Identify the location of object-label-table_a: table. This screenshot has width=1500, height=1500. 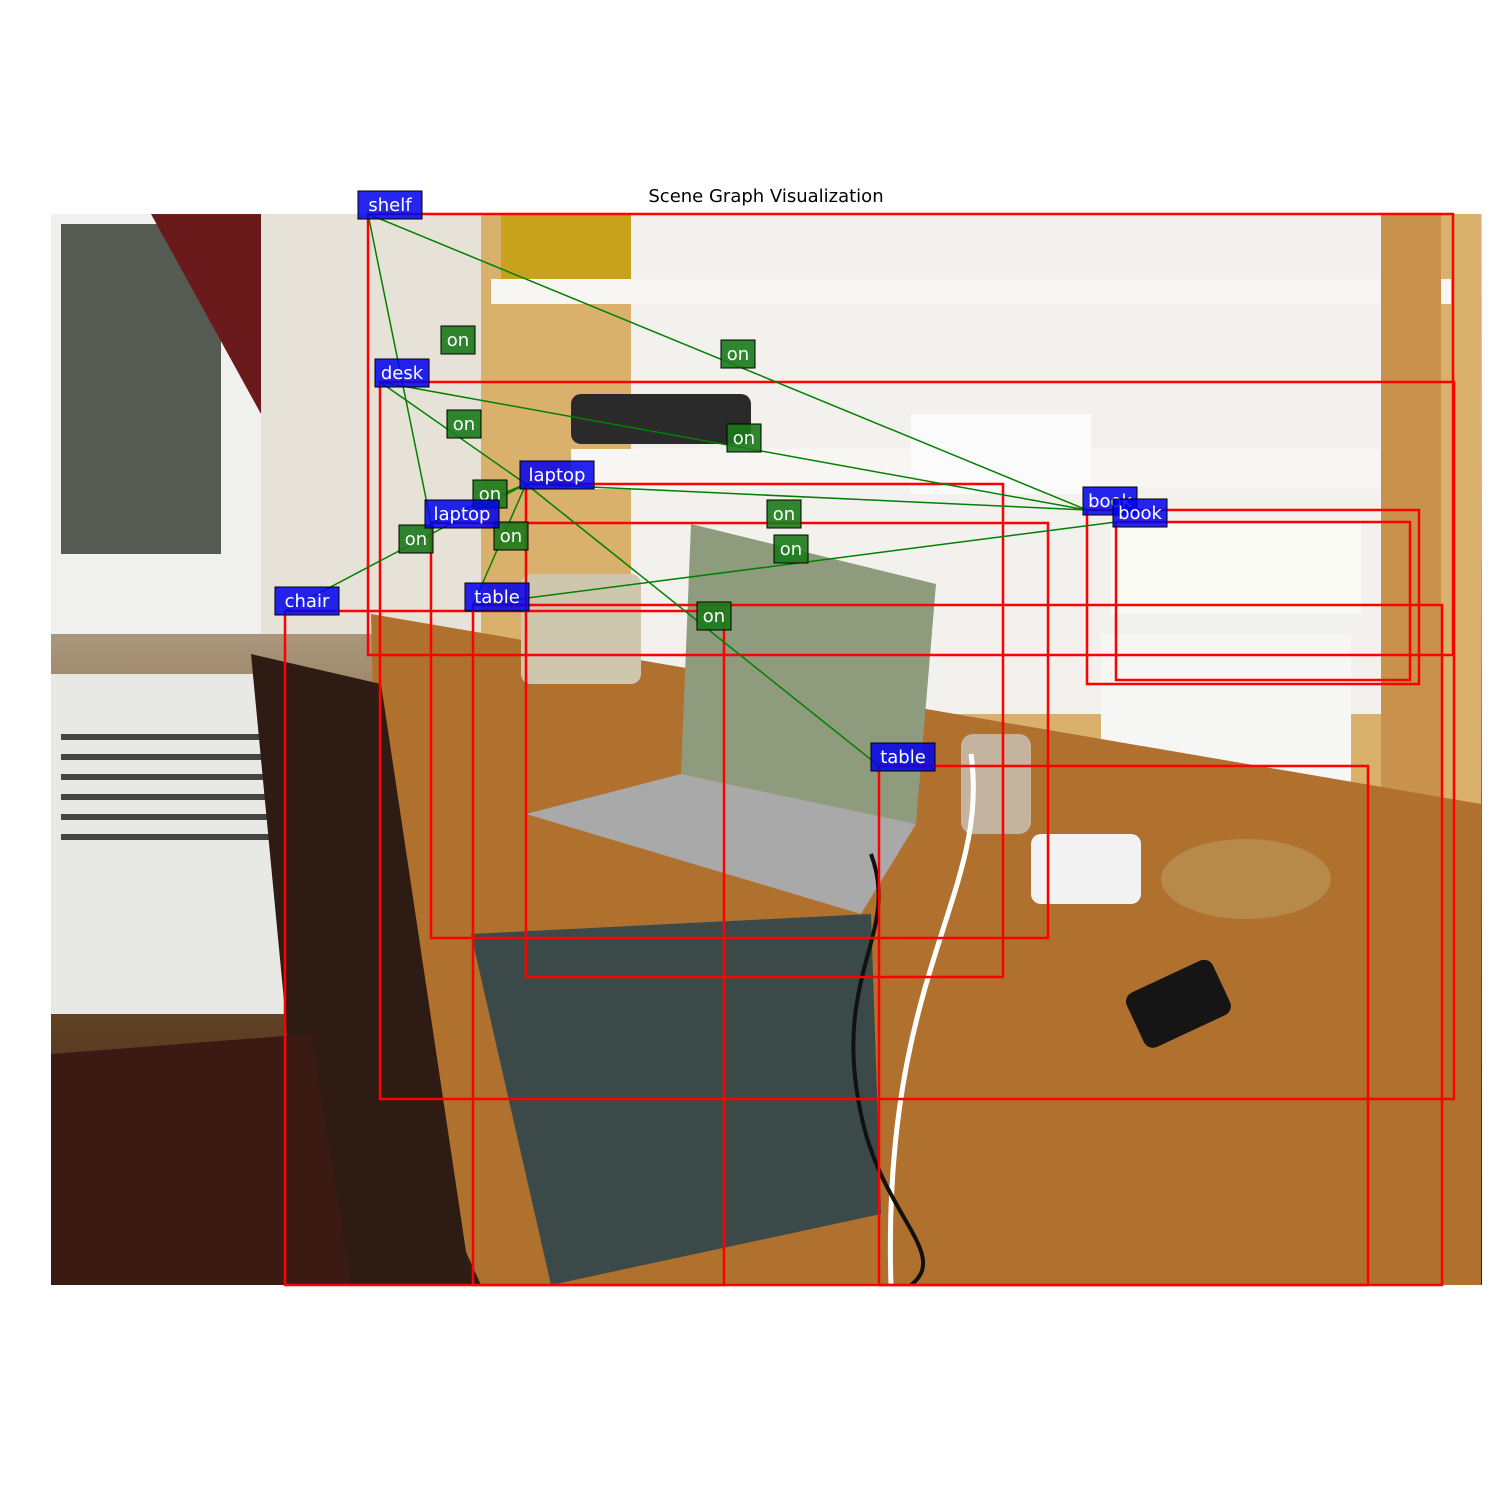
(497, 597).